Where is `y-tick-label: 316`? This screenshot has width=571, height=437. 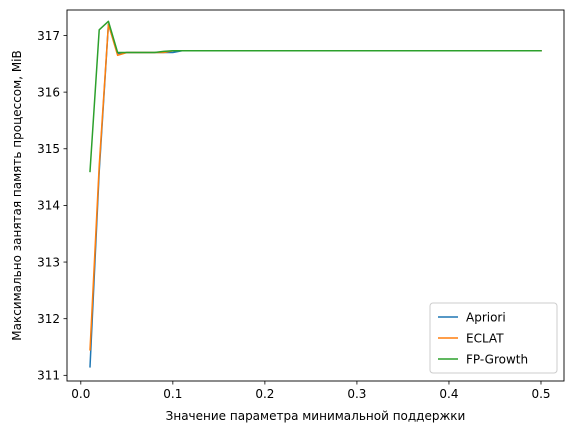 y-tick-label: 316 is located at coordinates (48, 92).